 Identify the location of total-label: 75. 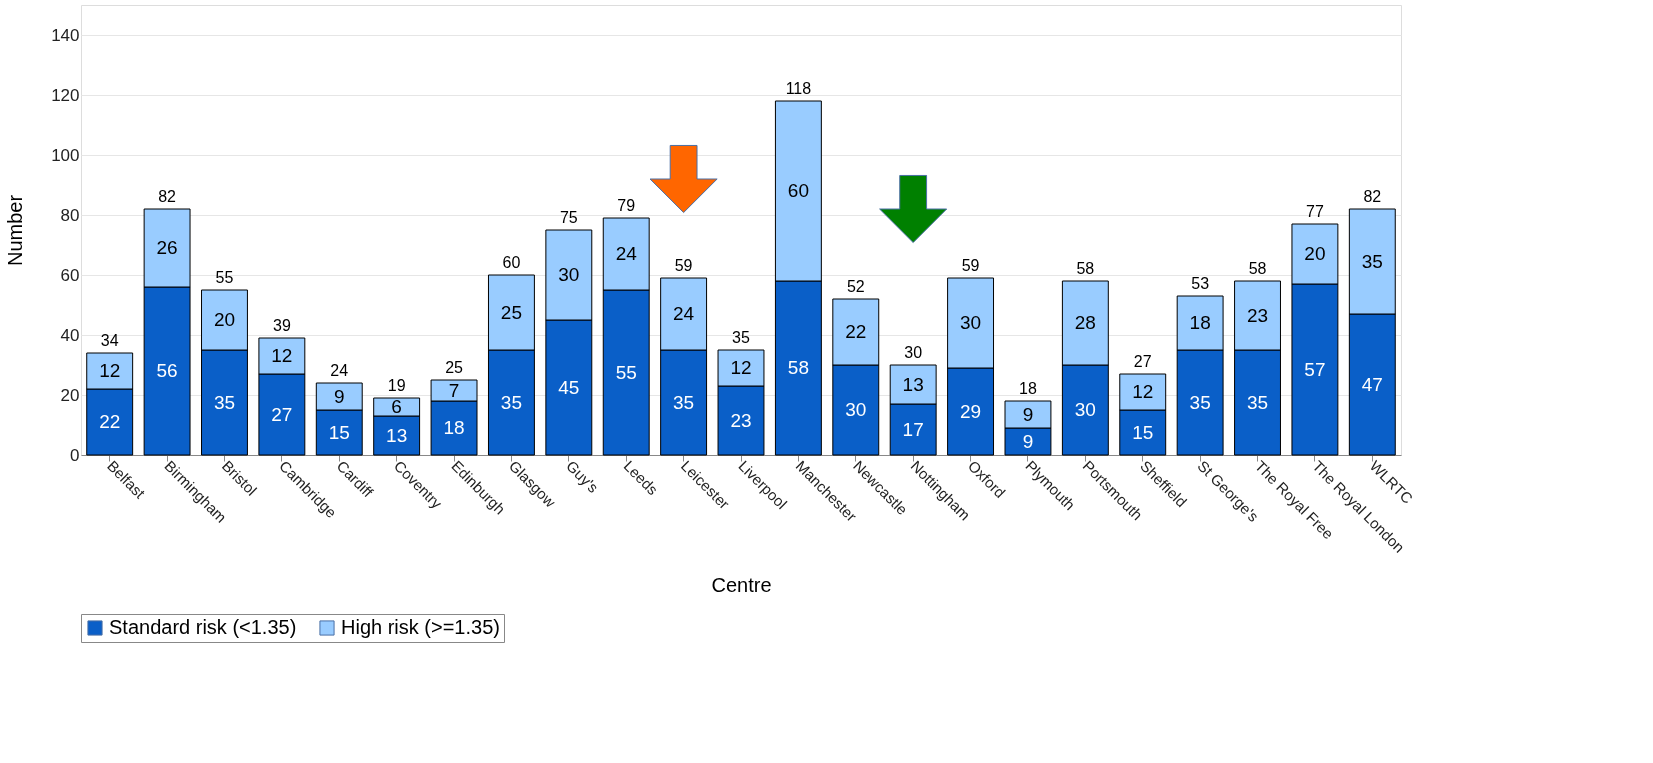
(568, 217).